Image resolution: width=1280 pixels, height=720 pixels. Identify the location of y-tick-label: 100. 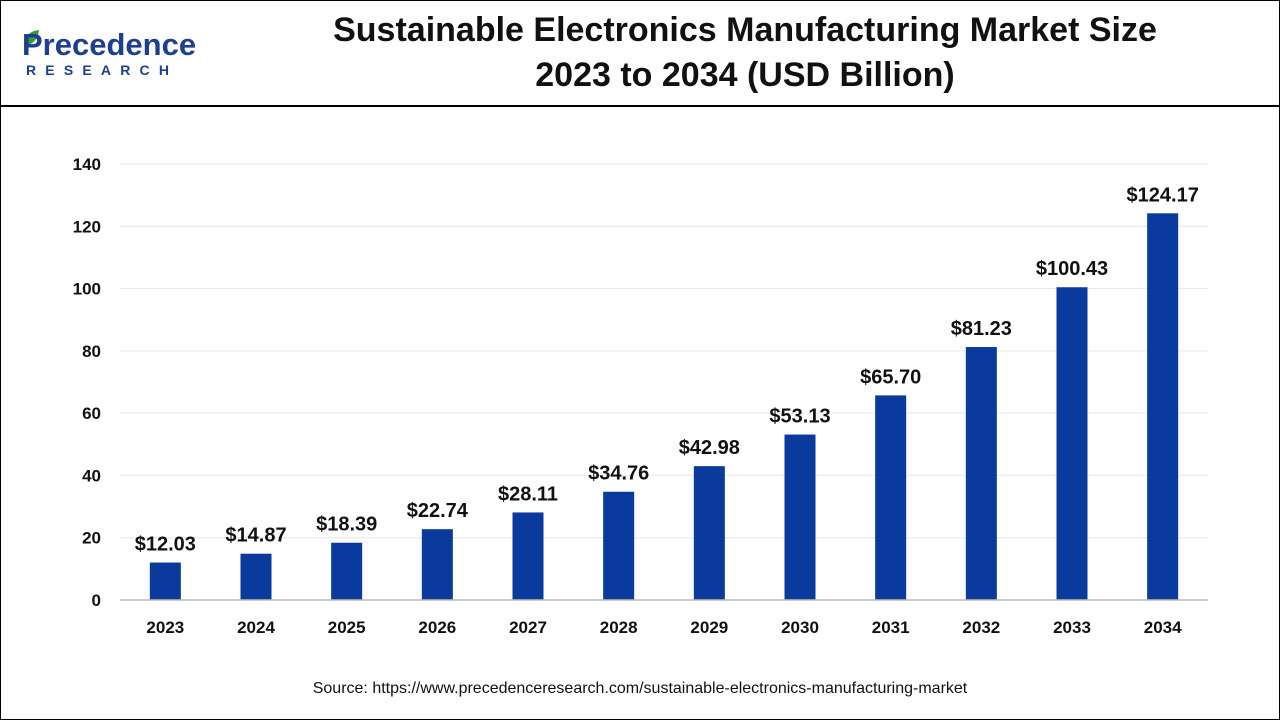
(87, 289).